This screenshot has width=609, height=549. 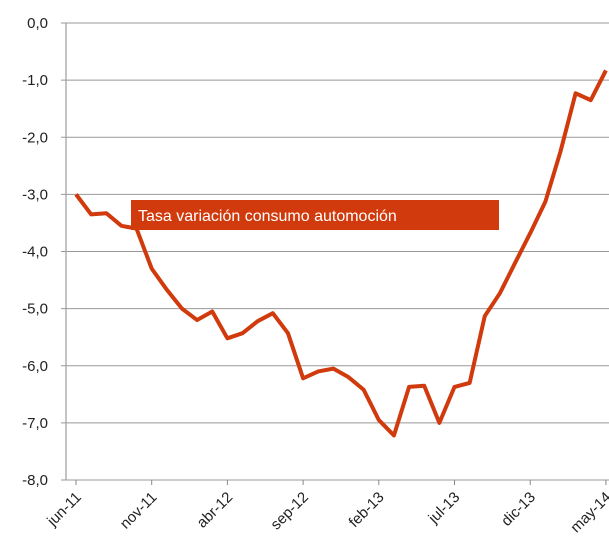 I want to click on x-tick-label: dic-13, so click(x=518, y=509).